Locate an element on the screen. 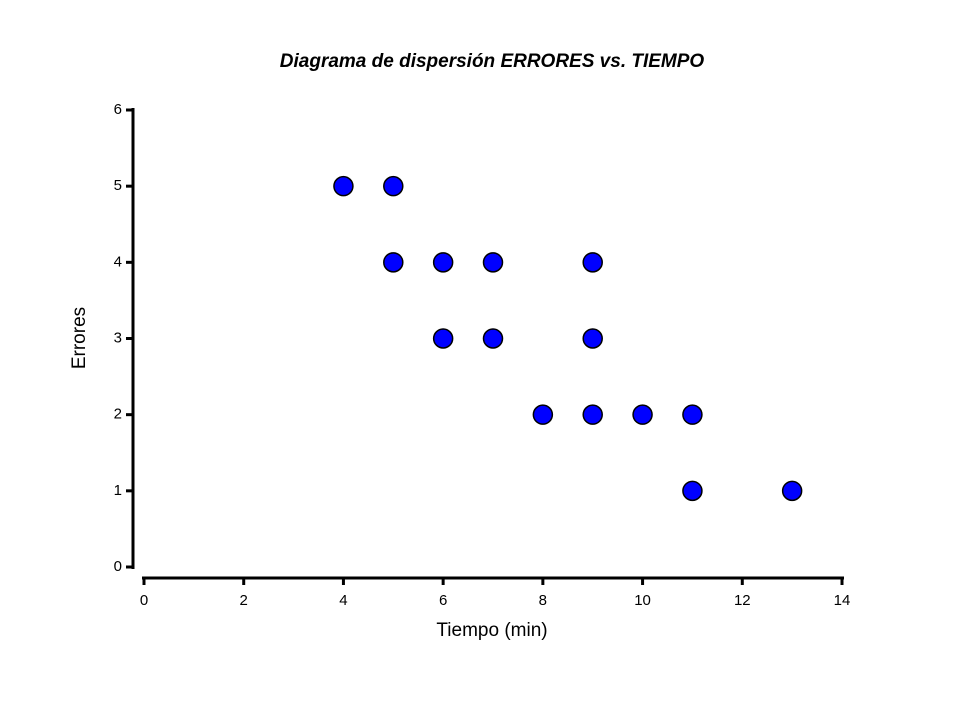  y-tick-label: 0 is located at coordinates (118, 566).